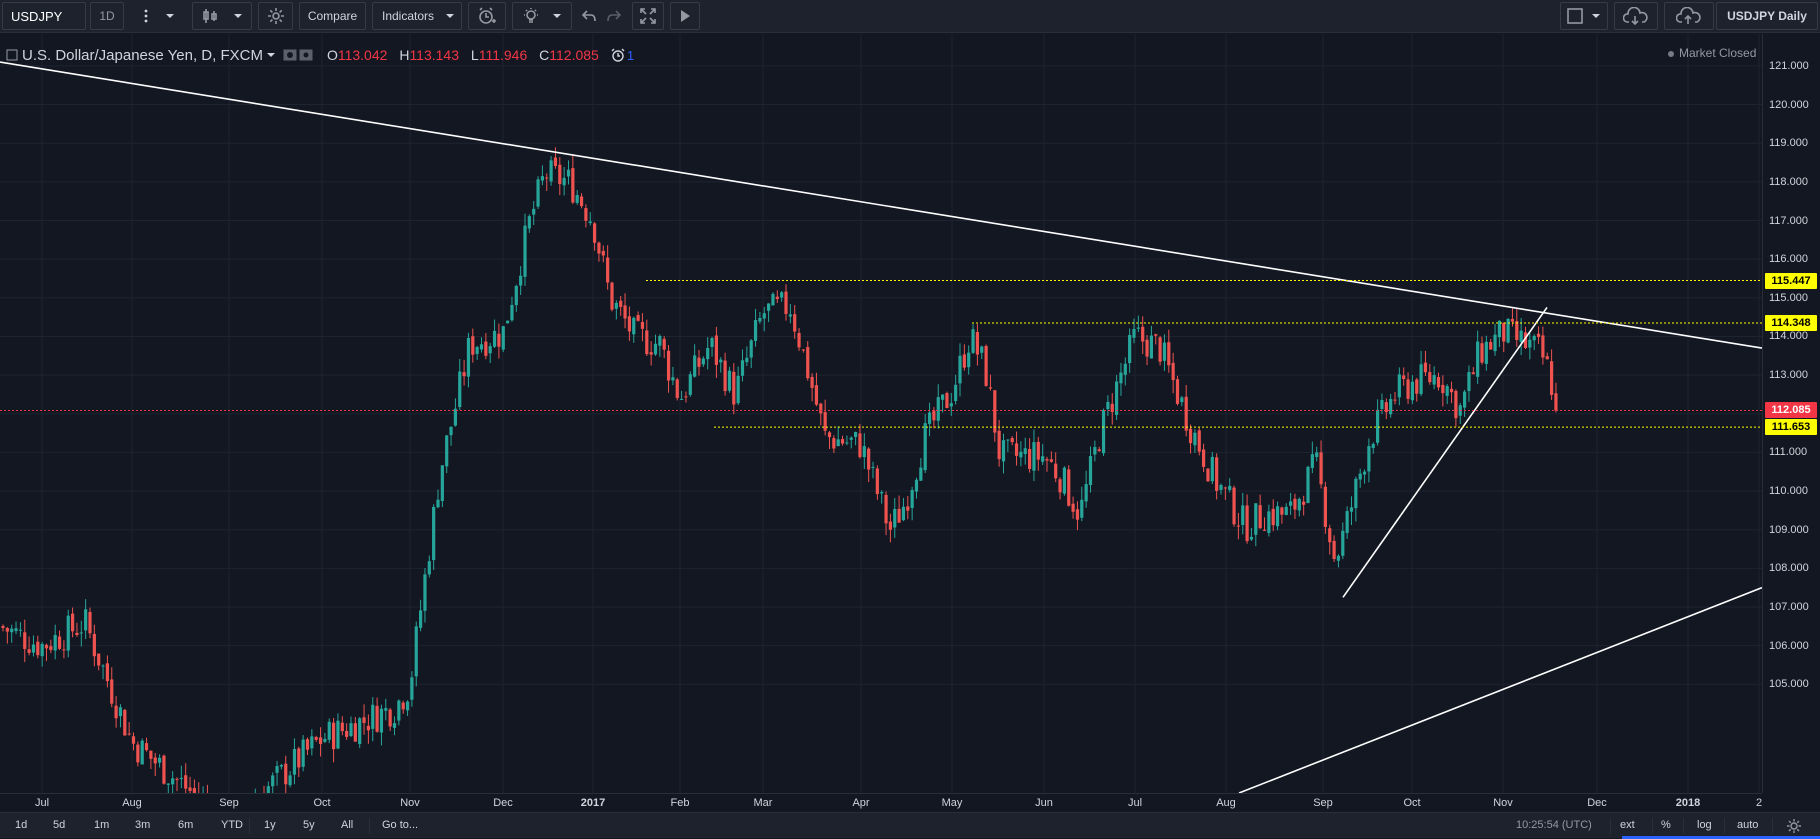 Image resolution: width=1820 pixels, height=839 pixels. What do you see at coordinates (952, 803) in the screenshot?
I see `time-tick-label: May` at bounding box center [952, 803].